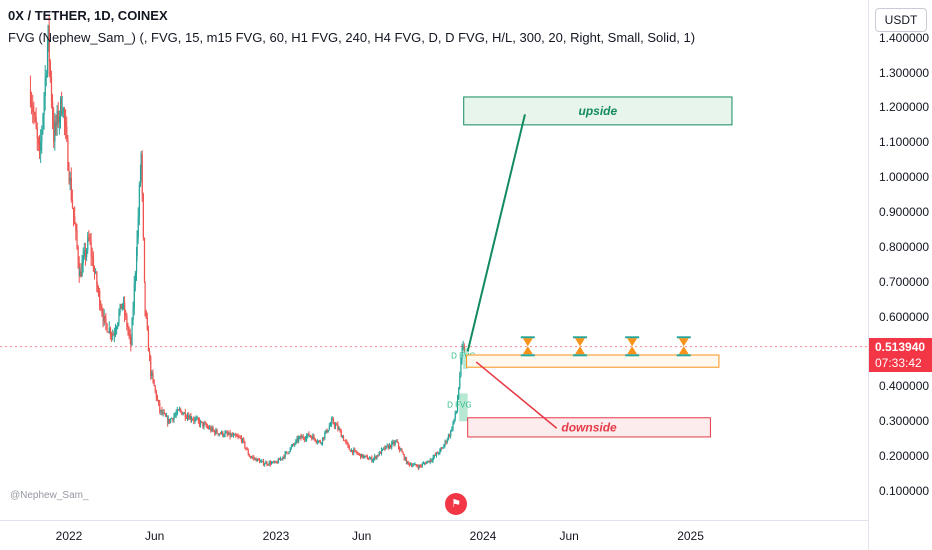 This screenshot has width=932, height=550. I want to click on price-tick-label: 1.100000, so click(904, 142).